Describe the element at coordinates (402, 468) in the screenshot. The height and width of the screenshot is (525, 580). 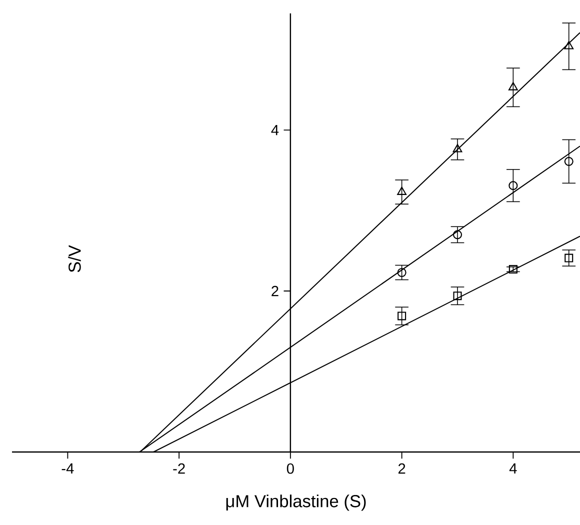
I see `x-tick-label: 2` at that location.